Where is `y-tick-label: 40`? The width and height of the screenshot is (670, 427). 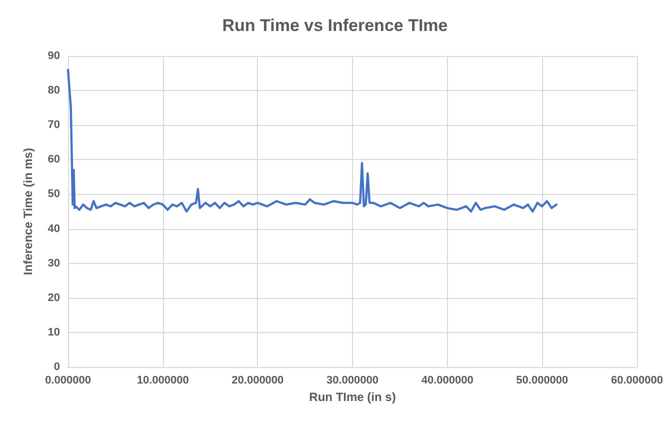 y-tick-label: 40 is located at coordinates (54, 228).